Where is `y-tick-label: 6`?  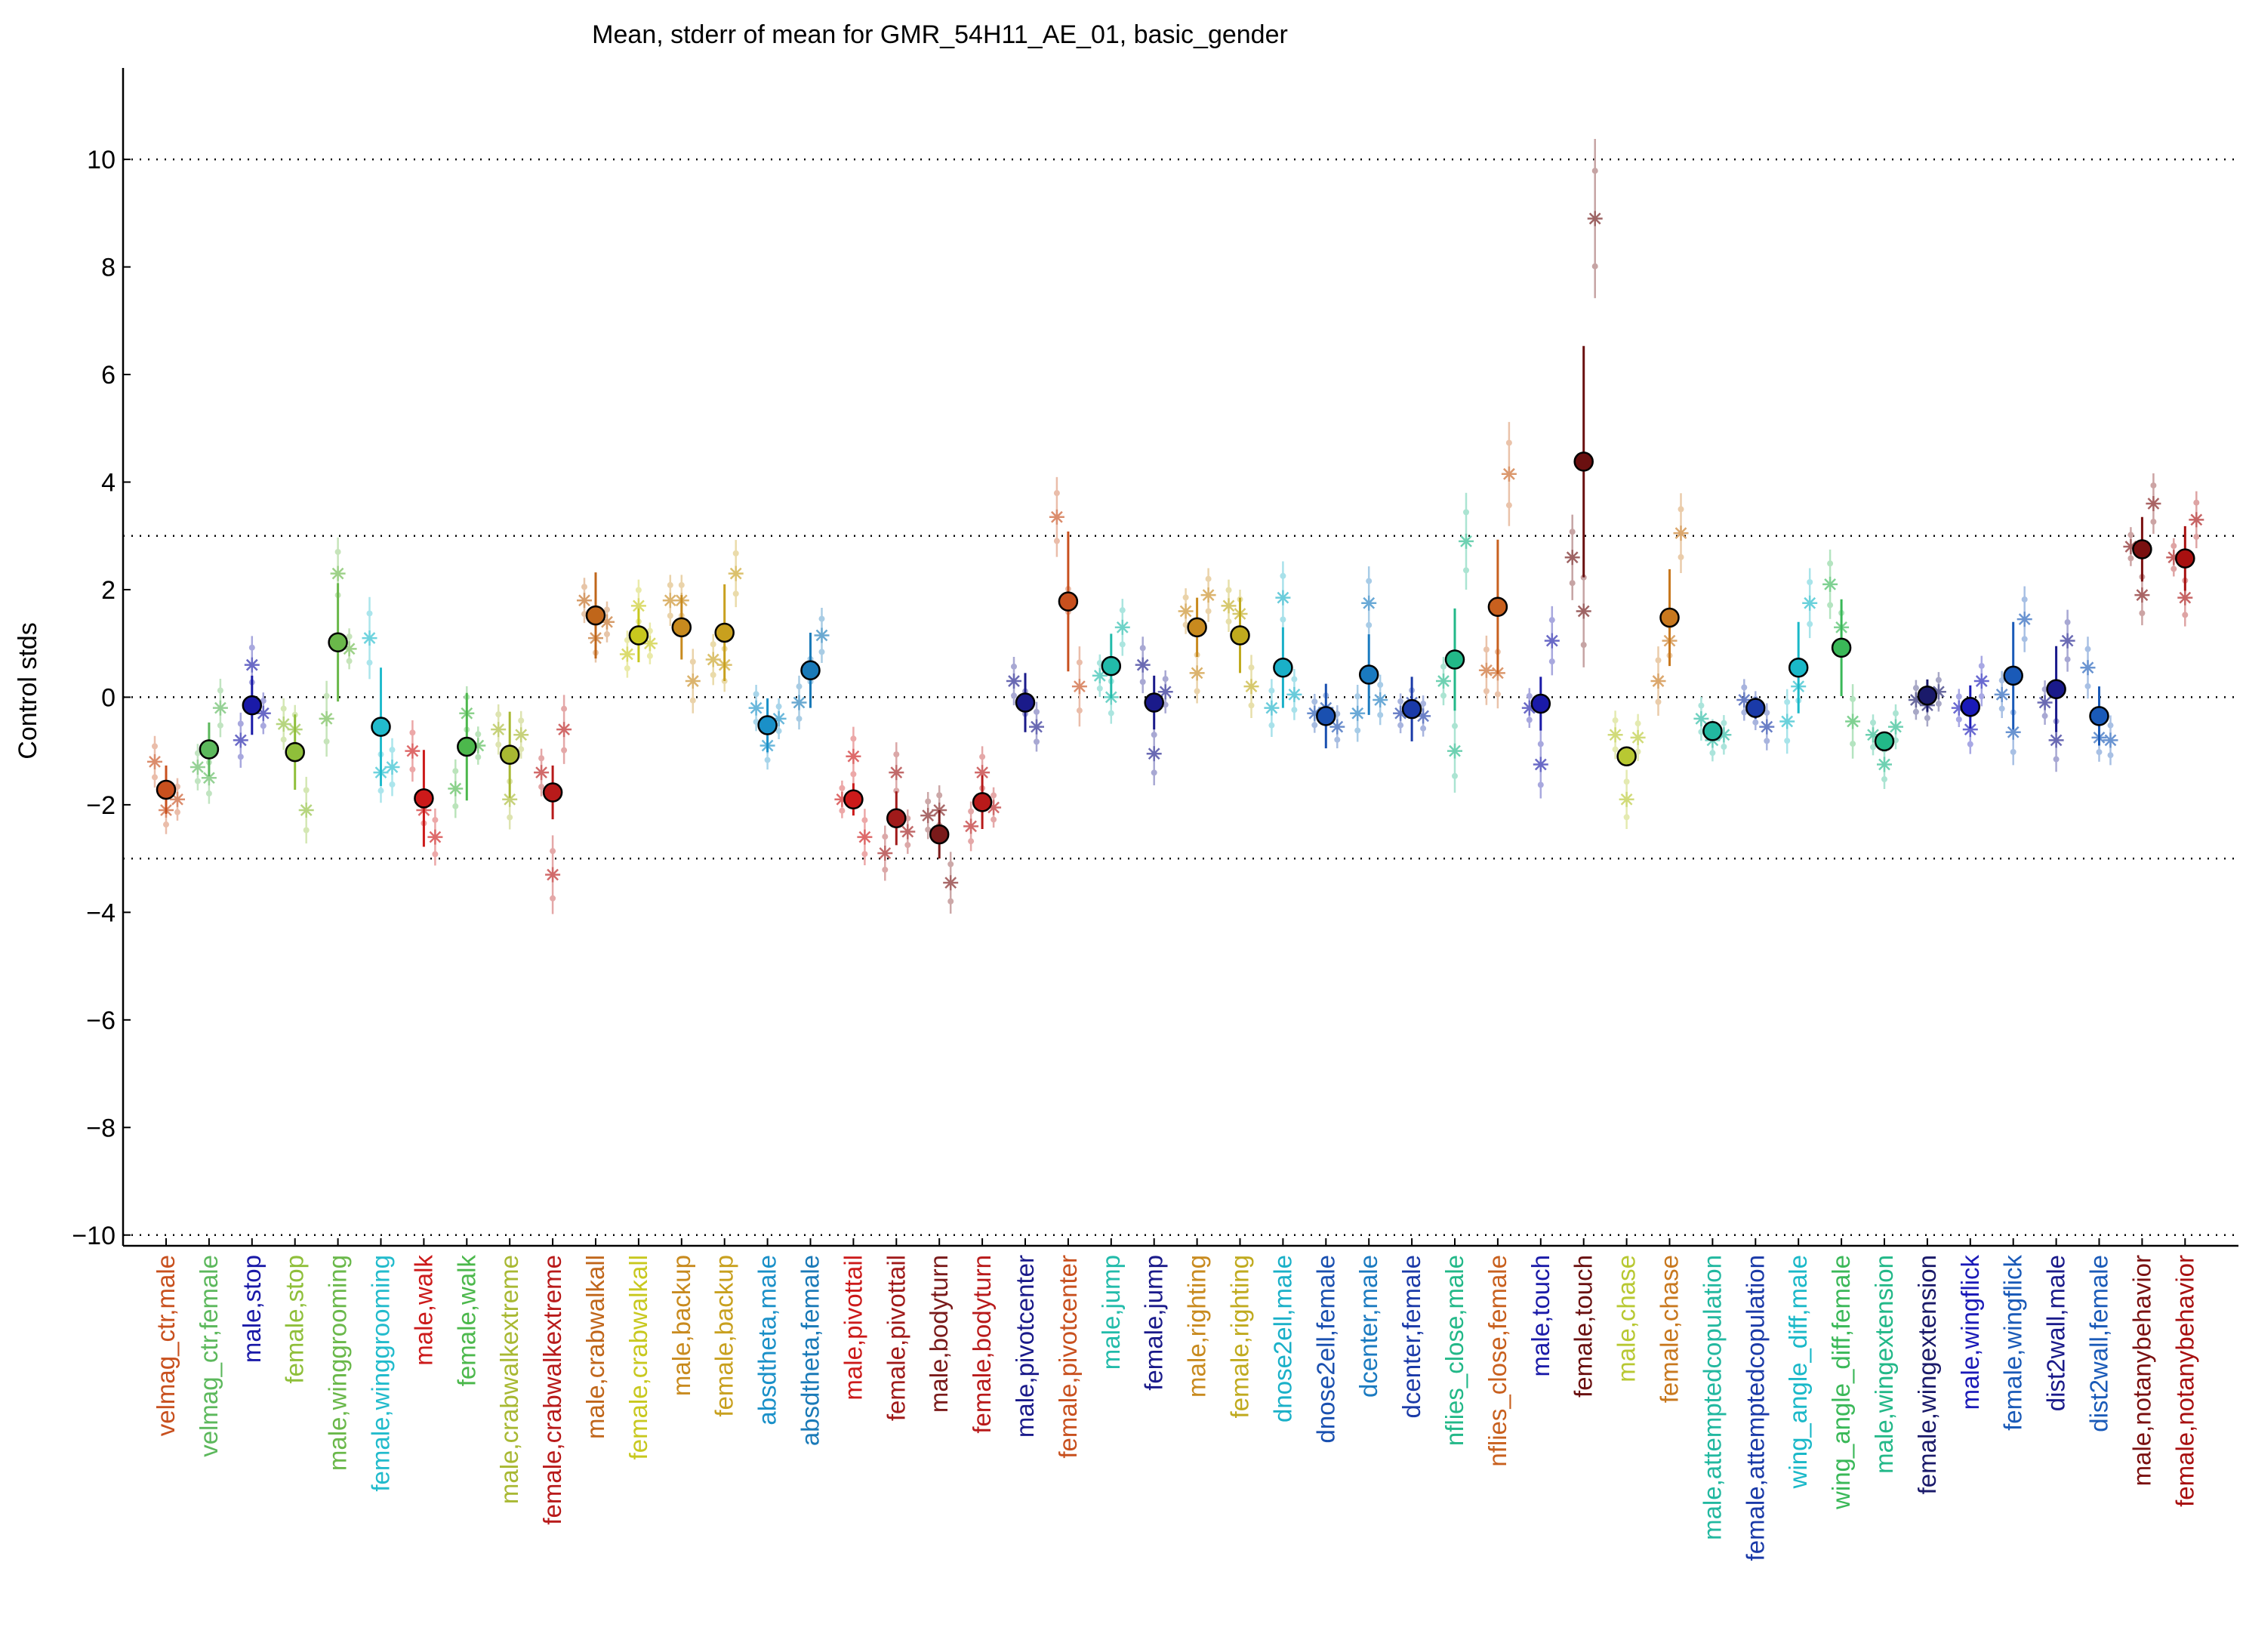
y-tick-label: 6 is located at coordinates (109, 375).